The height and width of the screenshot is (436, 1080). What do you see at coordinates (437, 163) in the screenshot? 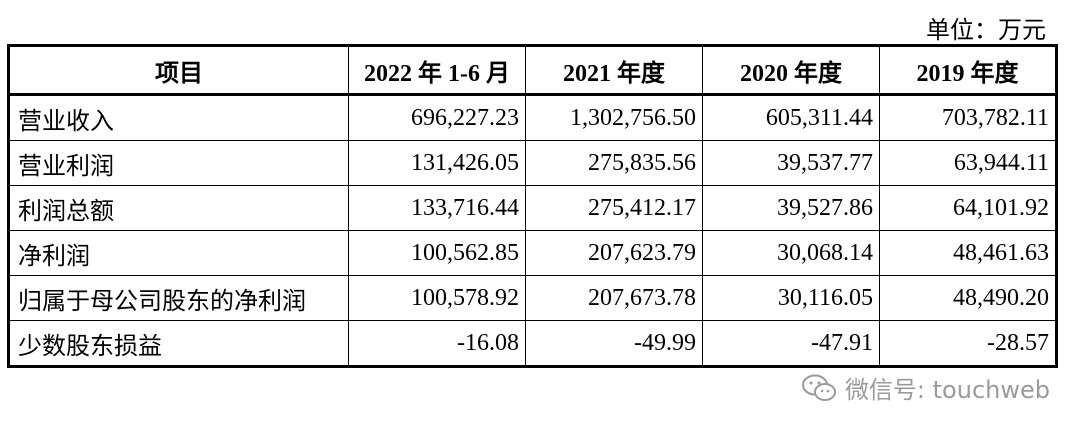
I see `cell-value: 131,426.05` at bounding box center [437, 163].